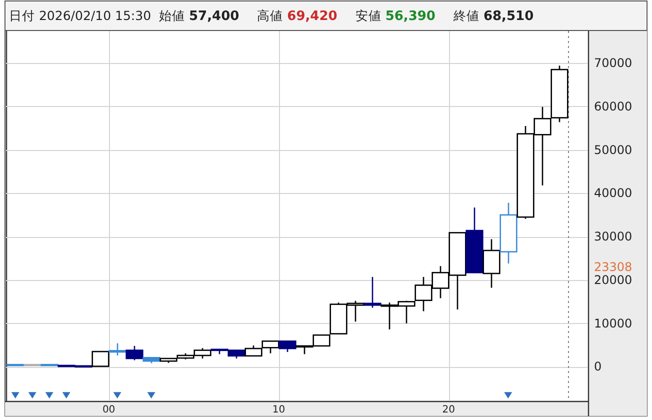 The height and width of the screenshot is (420, 652). I want to click on y-tick-label: 70000, so click(613, 63).